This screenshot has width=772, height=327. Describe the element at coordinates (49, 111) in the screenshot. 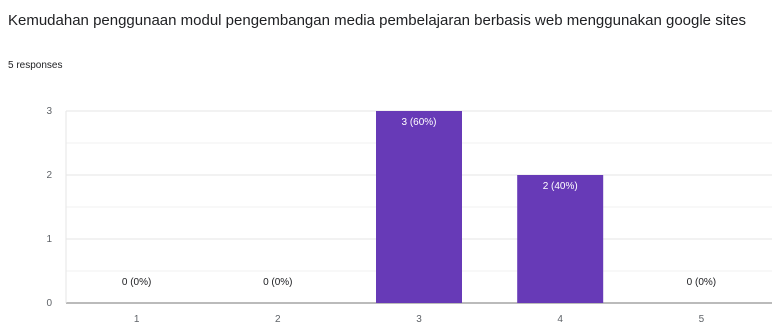

I see `y-tick-label: 3` at that location.